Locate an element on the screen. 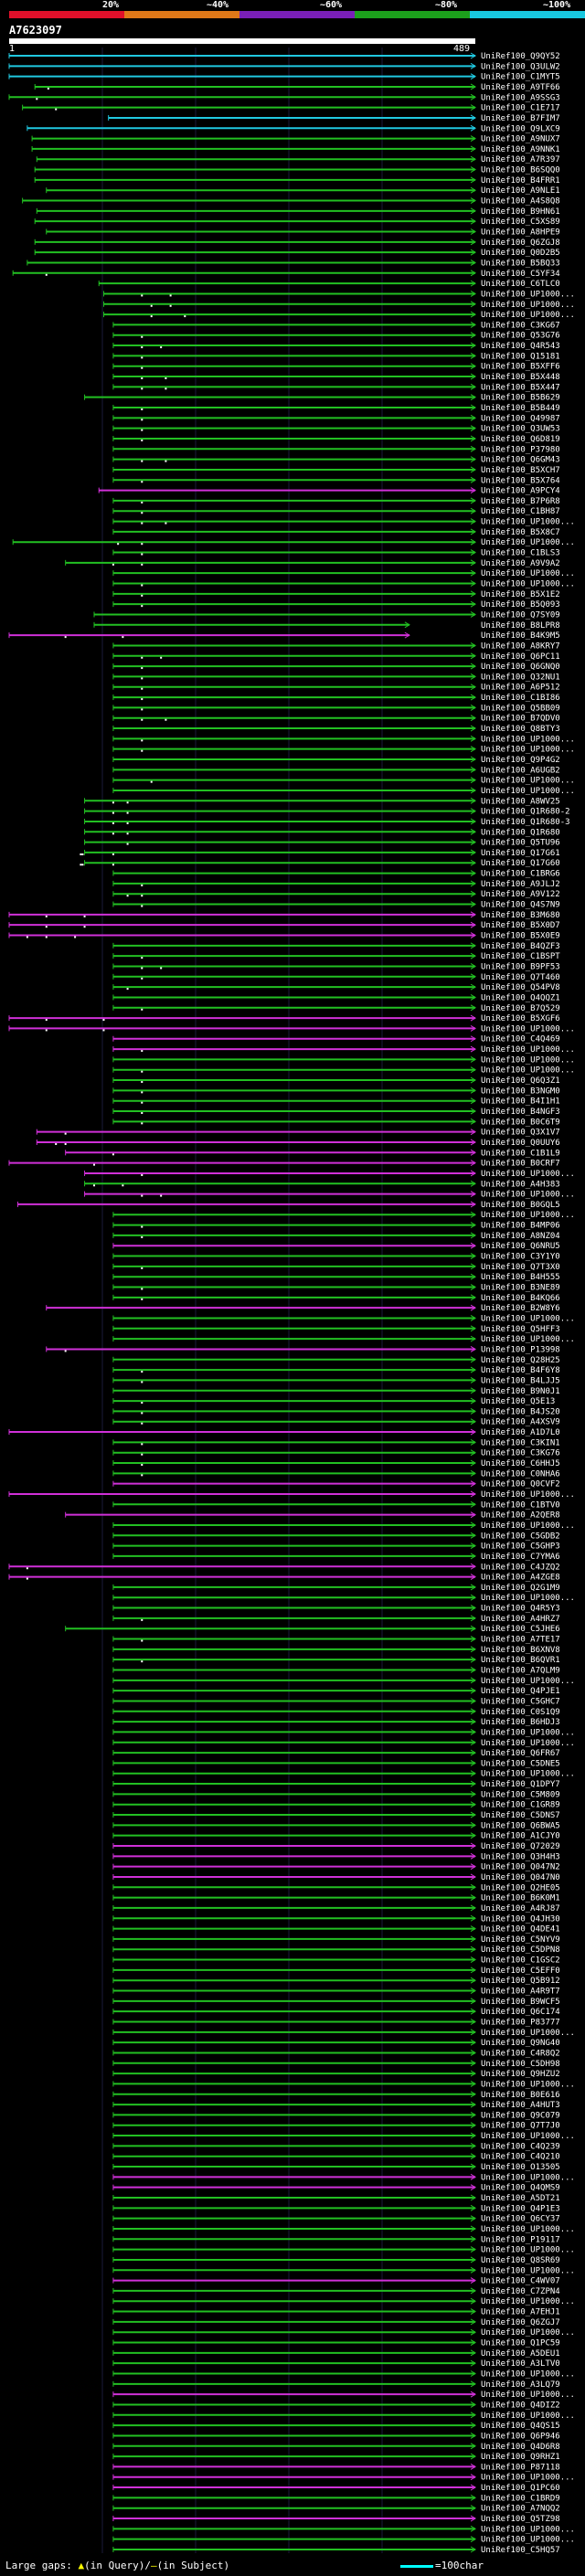  hit-row: UniRef100_P87118 is located at coordinates (336, 2467).